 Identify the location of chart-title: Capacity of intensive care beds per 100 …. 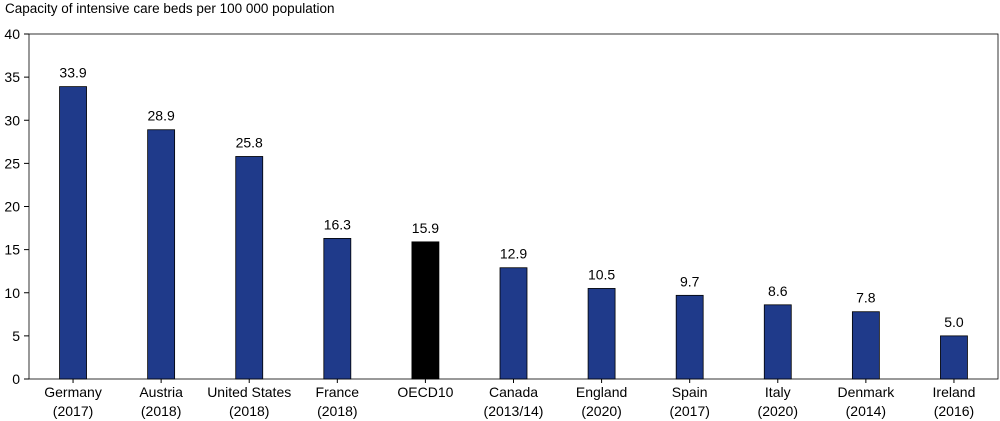
(170, 8).